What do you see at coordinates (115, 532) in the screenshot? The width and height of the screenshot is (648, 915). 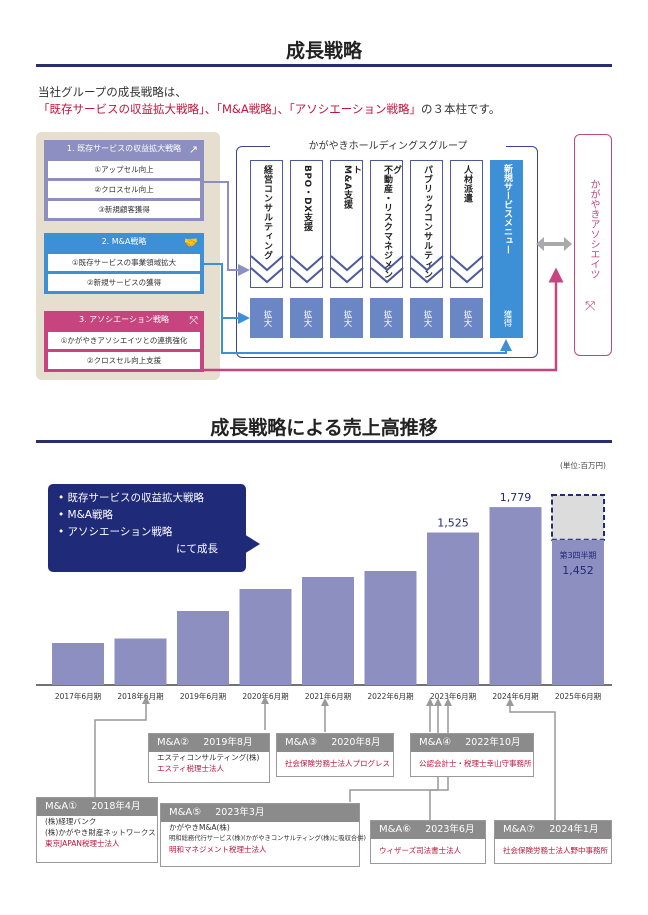 I see `callout-item: • アソシエーション戦略` at bounding box center [115, 532].